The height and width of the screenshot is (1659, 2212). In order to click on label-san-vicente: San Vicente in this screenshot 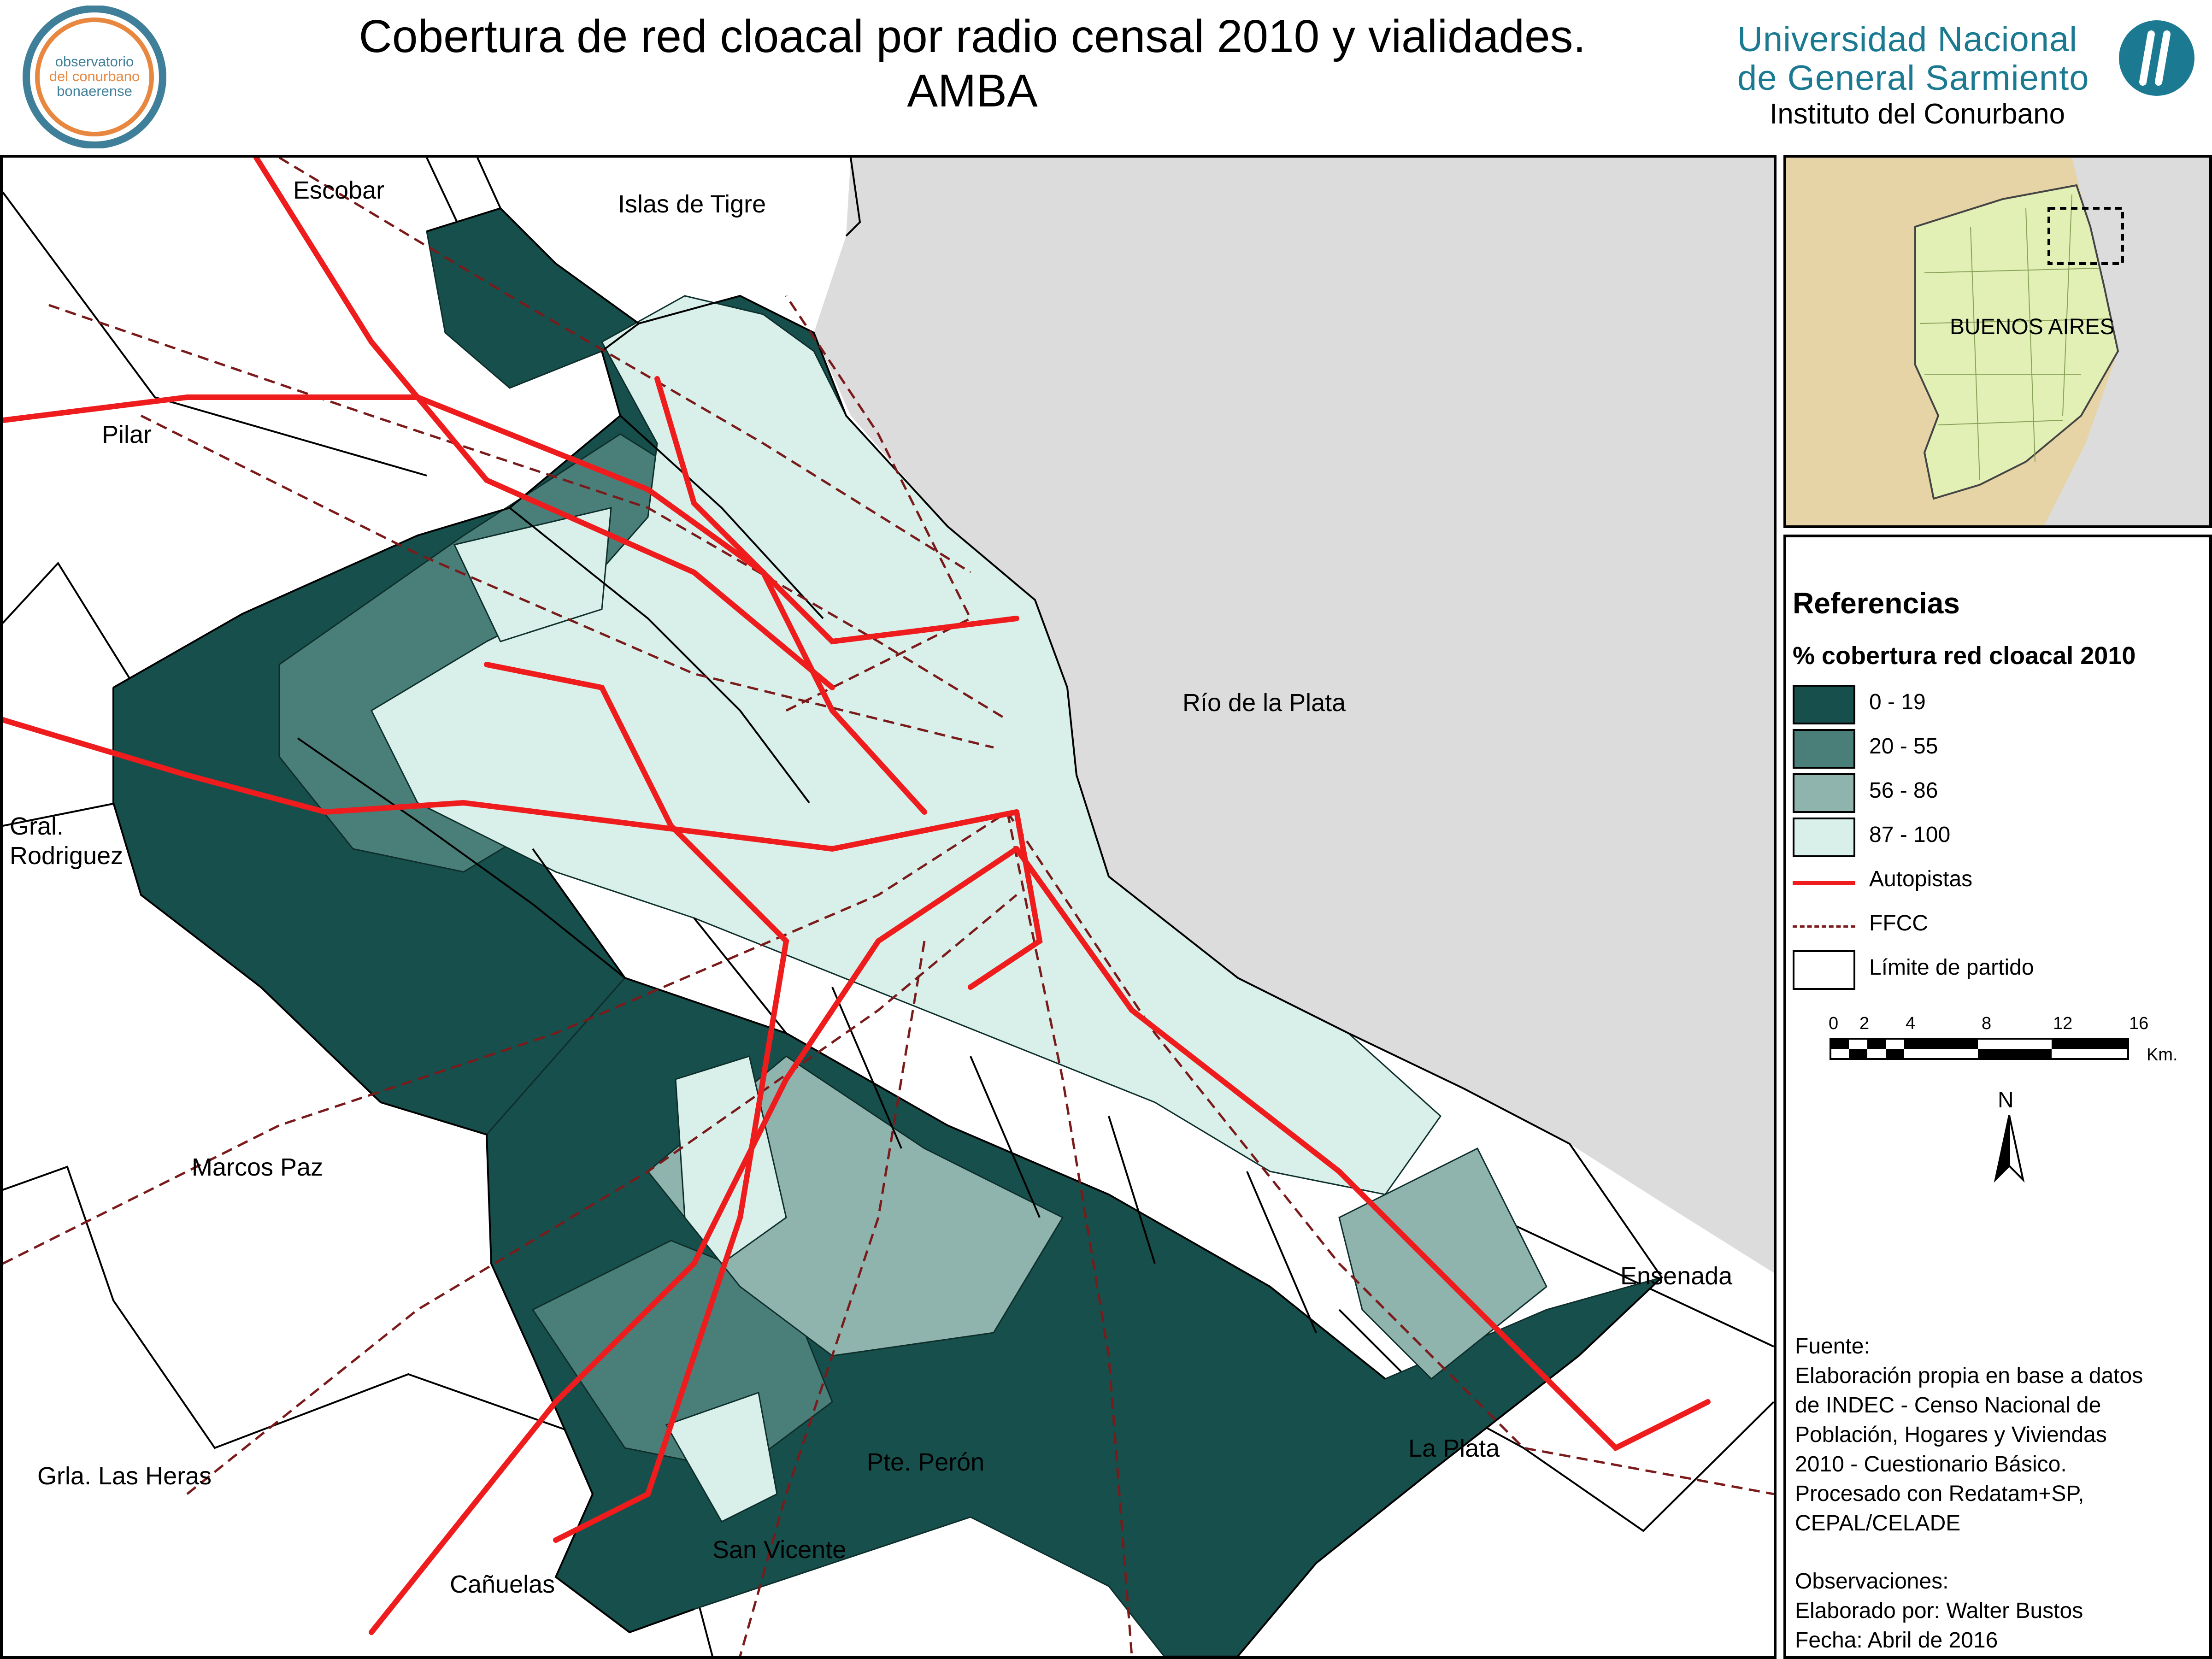, I will do `click(779, 1550)`.